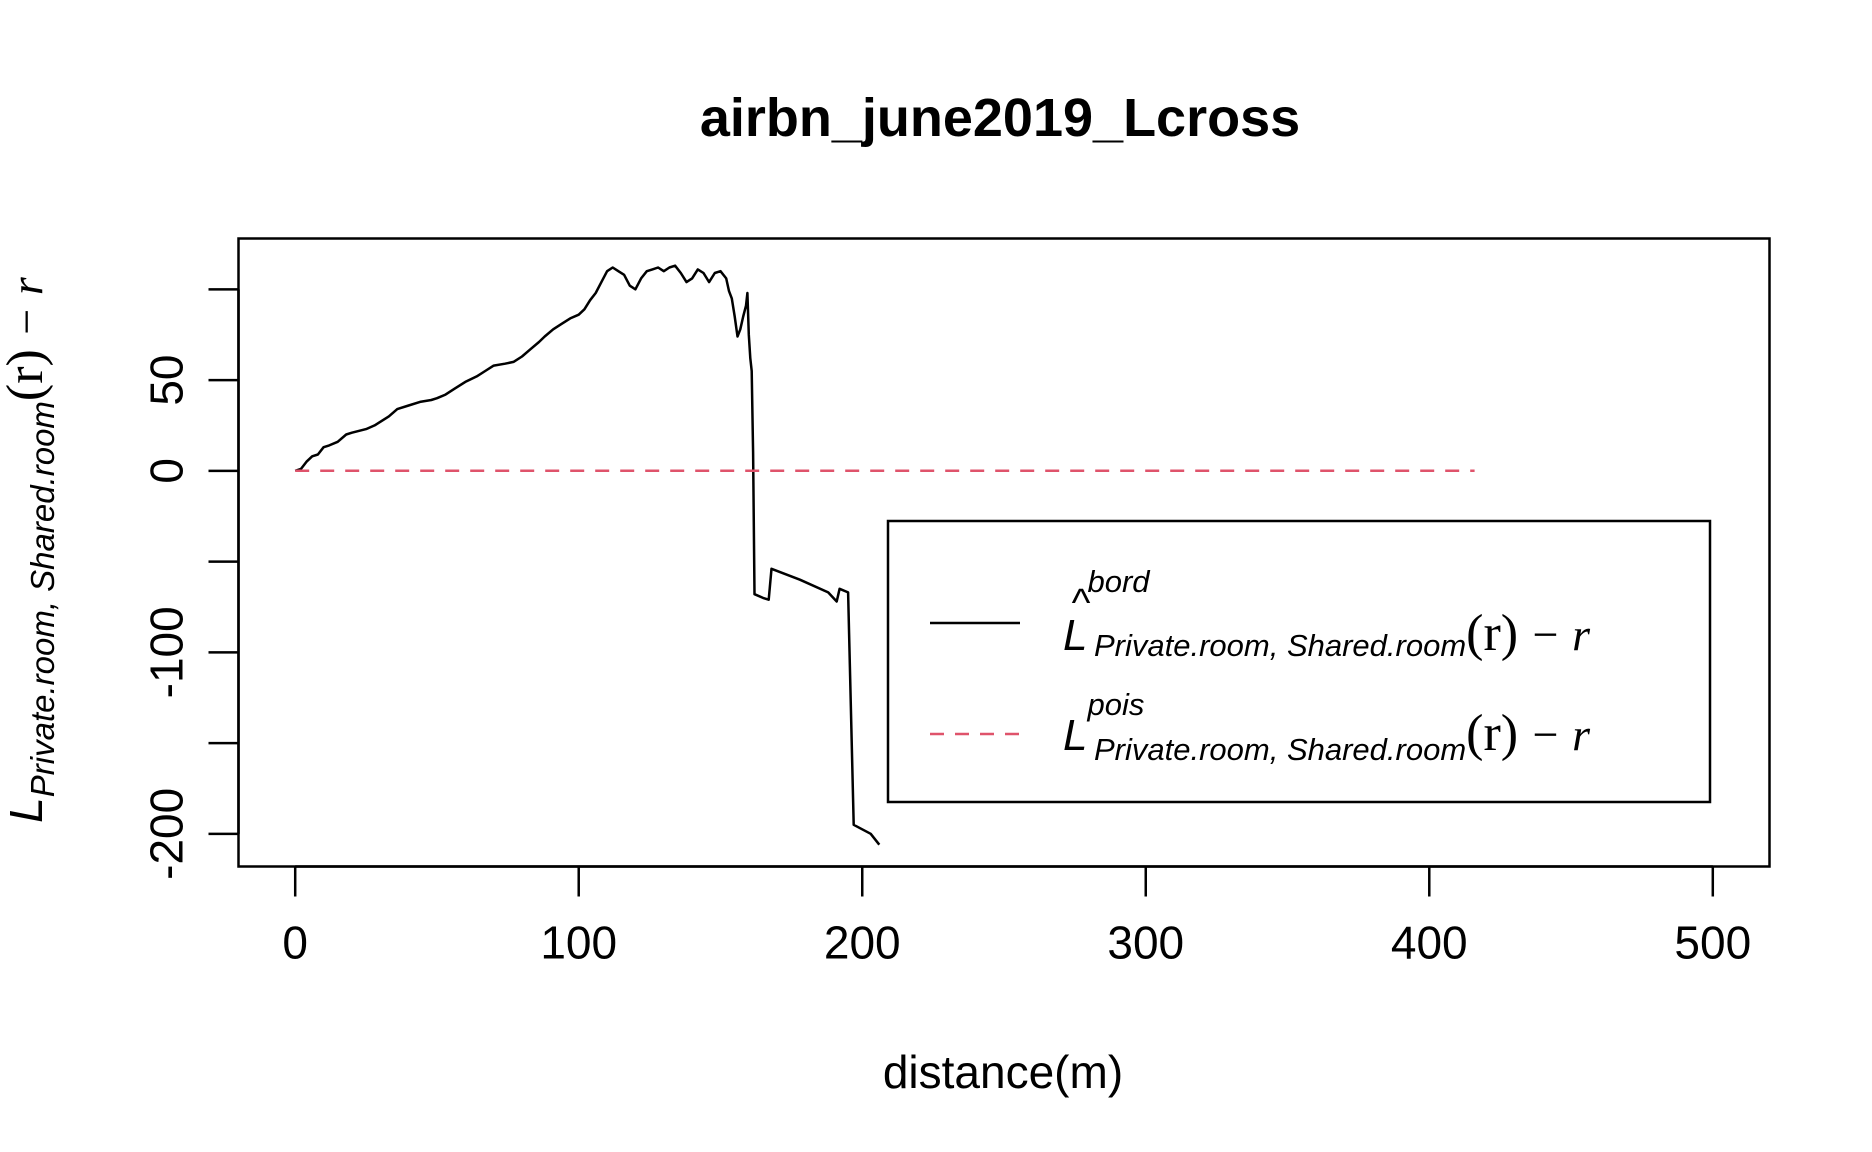 This screenshot has height=1152, width=1872. What do you see at coordinates (578, 943) in the screenshot?
I see `x-tick-label: 100` at bounding box center [578, 943].